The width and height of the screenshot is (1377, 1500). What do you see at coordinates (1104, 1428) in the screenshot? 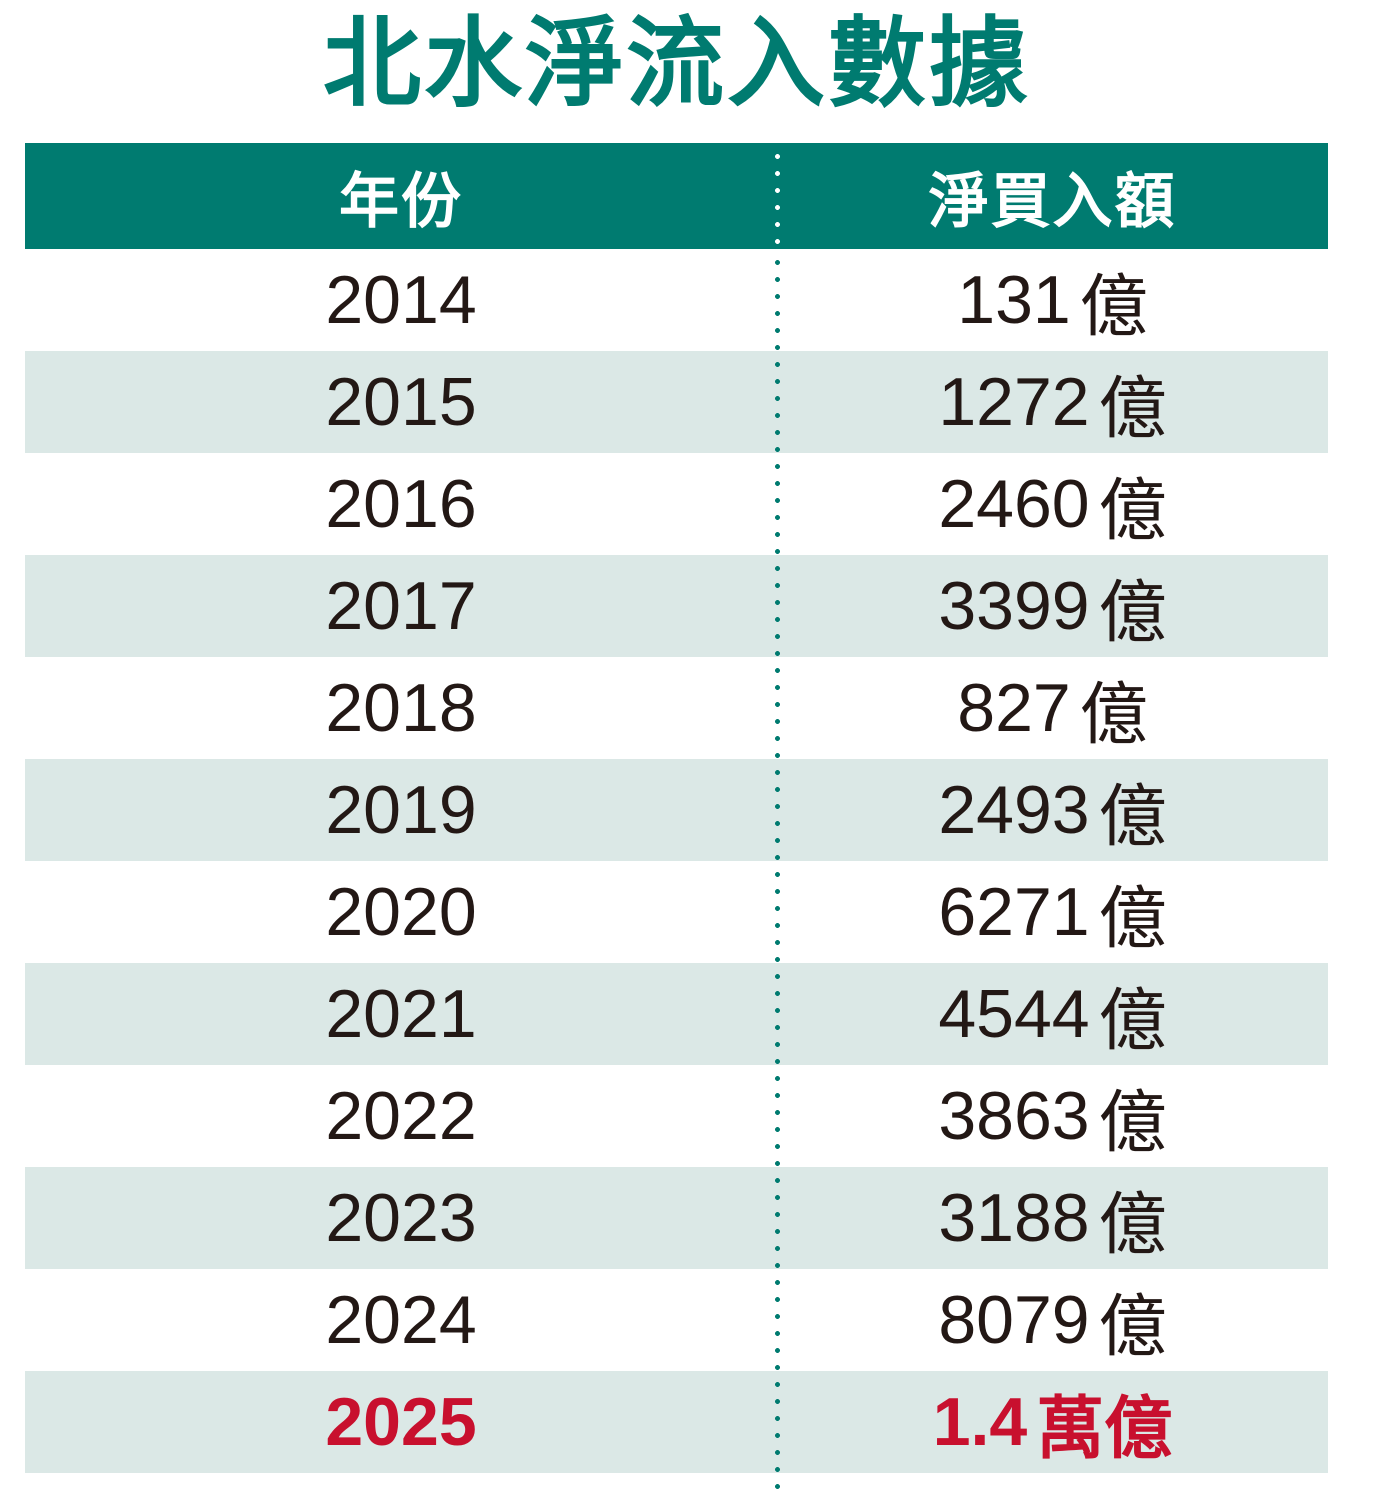
I see `amount-unit: 萬億` at bounding box center [1104, 1428].